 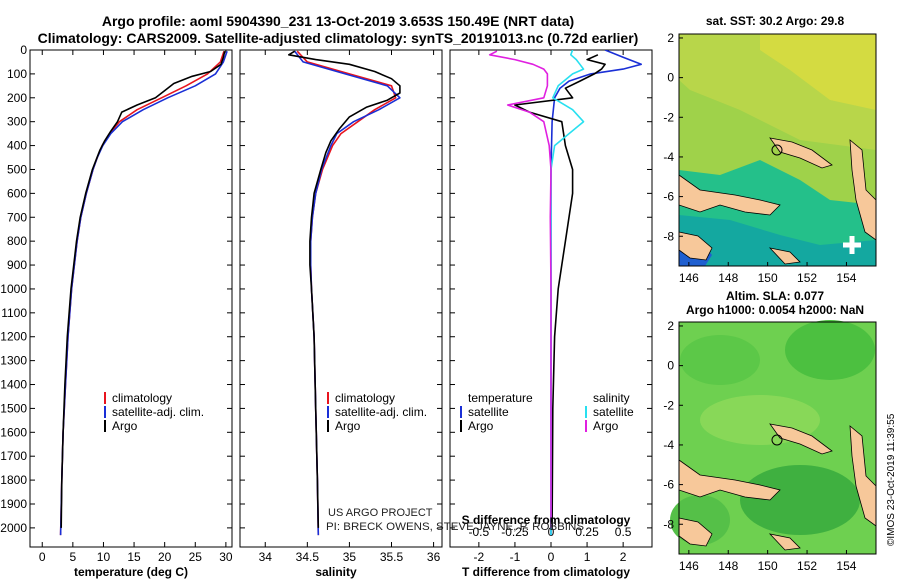 What do you see at coordinates (17, 122) in the screenshot?
I see `y-tick-label: 300` at bounding box center [17, 122].